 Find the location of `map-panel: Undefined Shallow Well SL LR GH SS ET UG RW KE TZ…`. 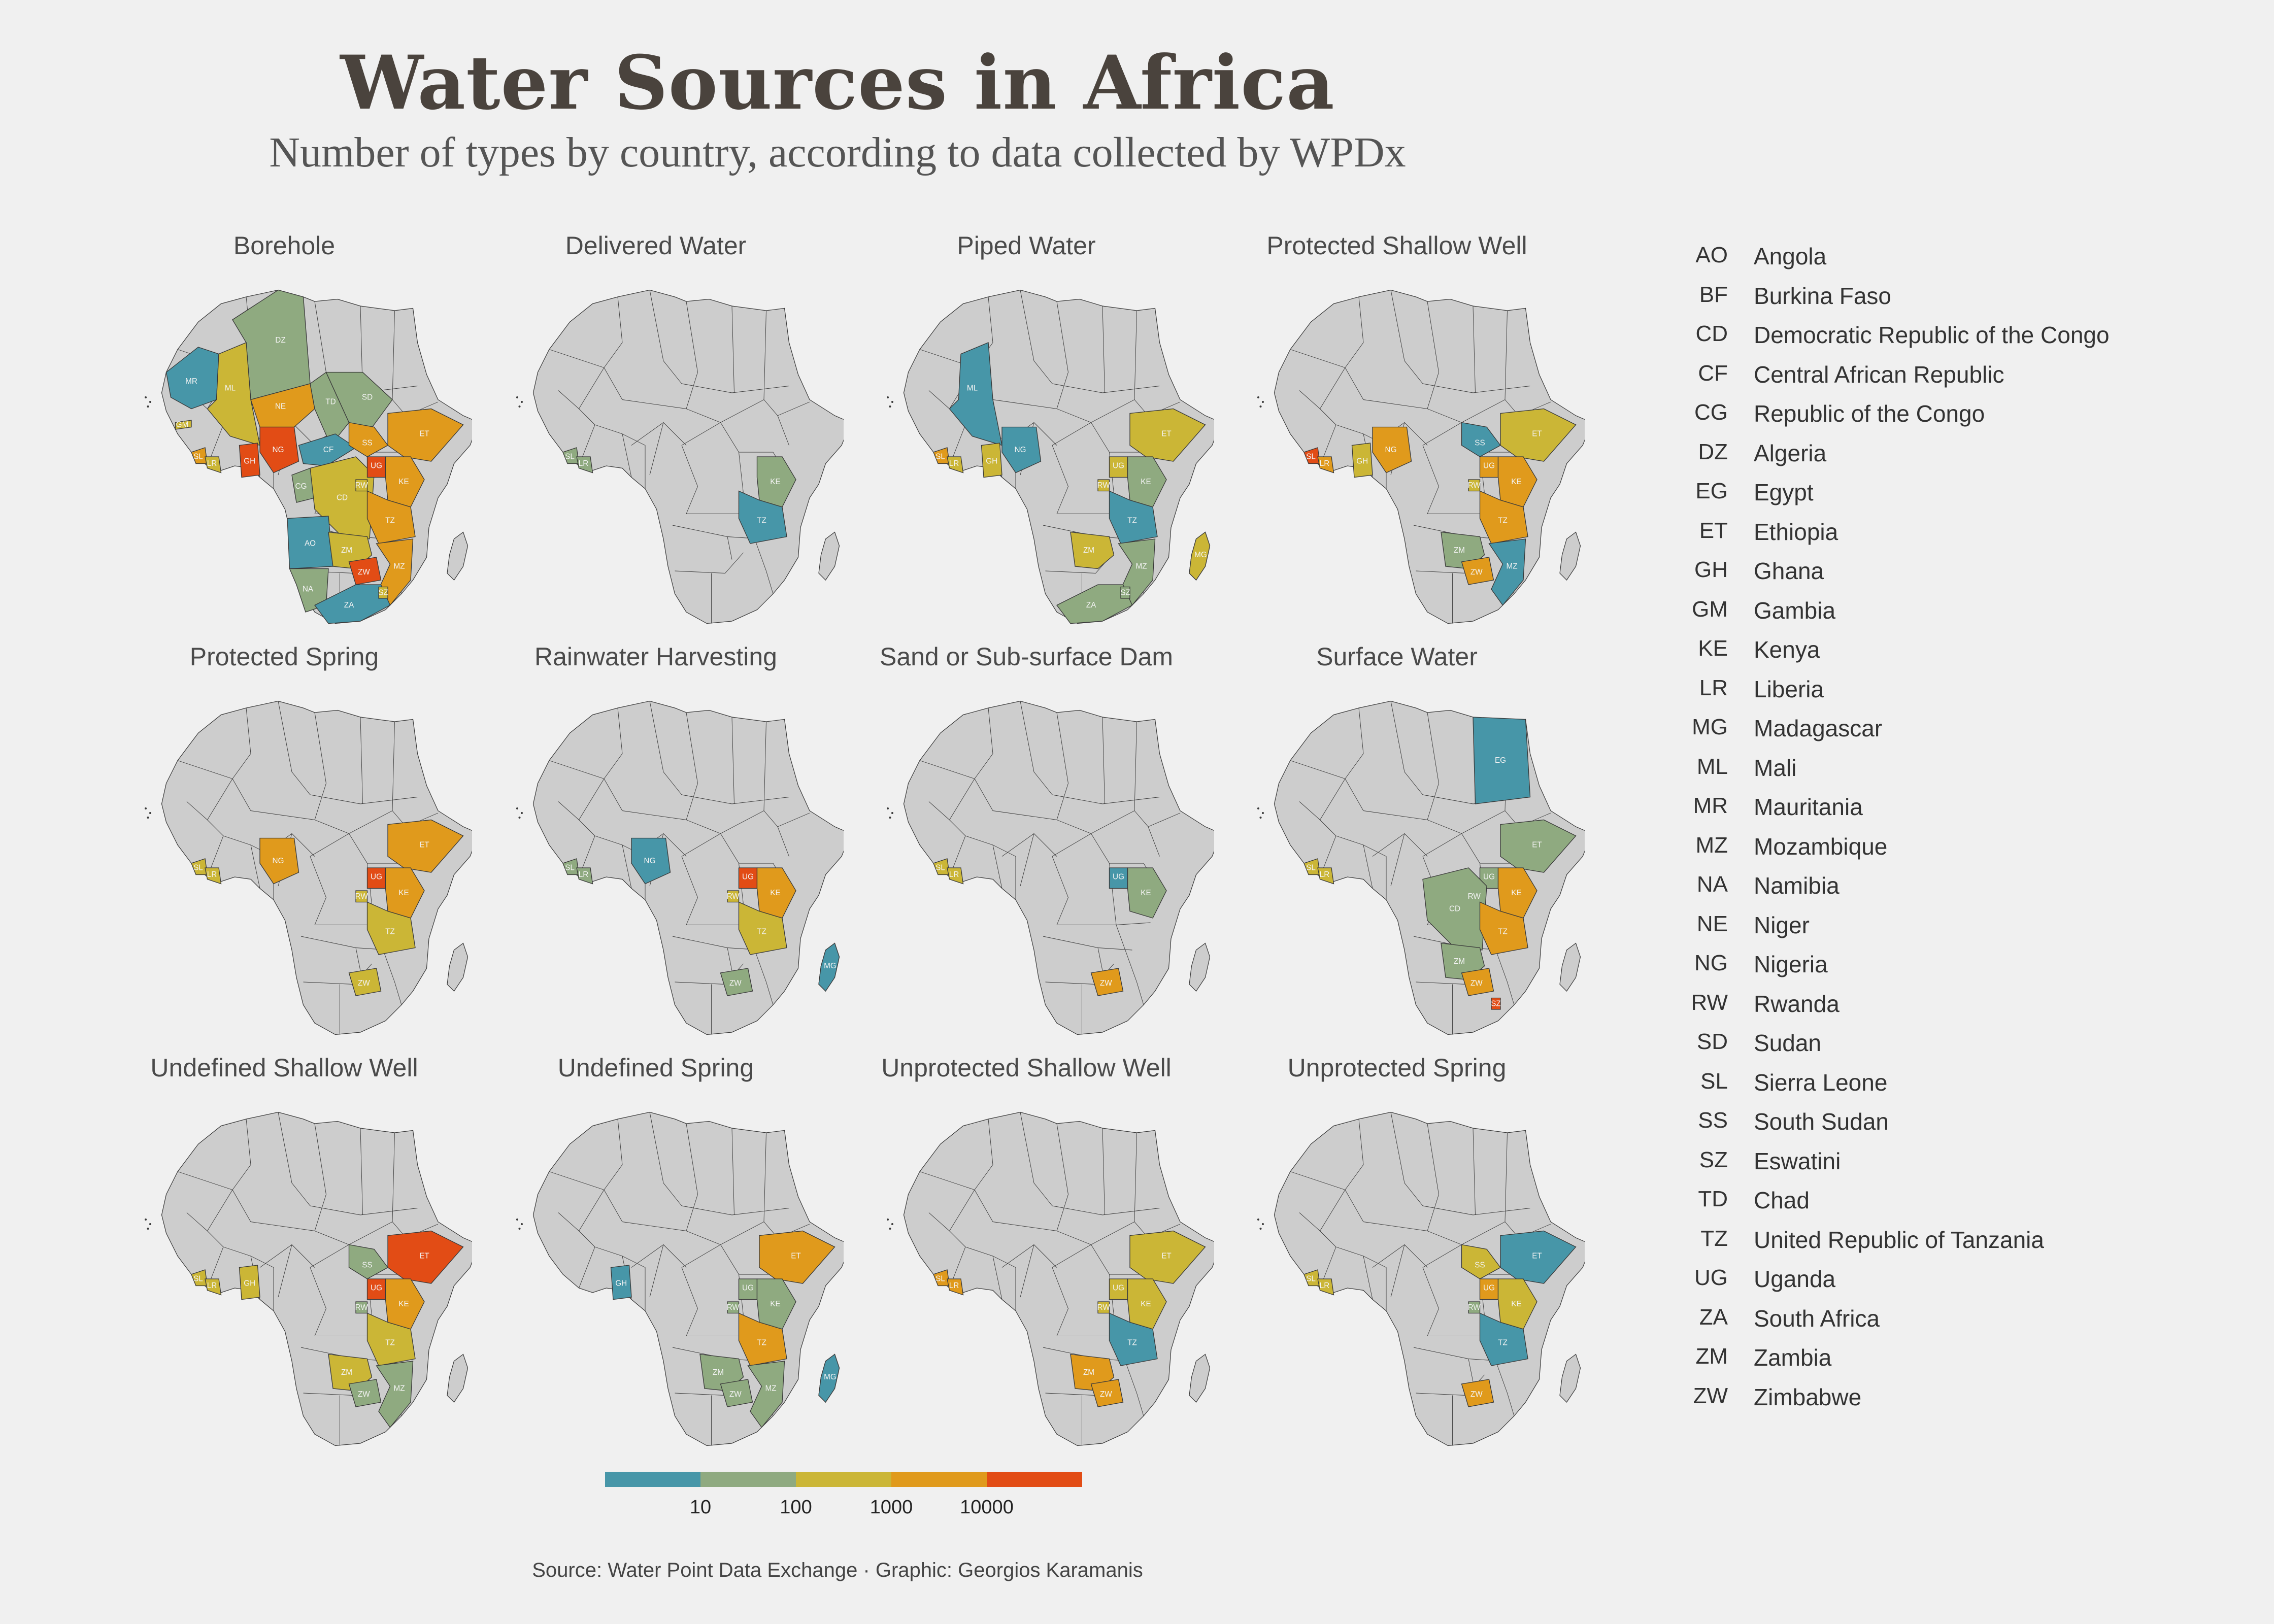

map-panel: Undefined Shallow Well SL LR GH SS ET UG RW KE TZ… is located at coordinates (284, 1256).